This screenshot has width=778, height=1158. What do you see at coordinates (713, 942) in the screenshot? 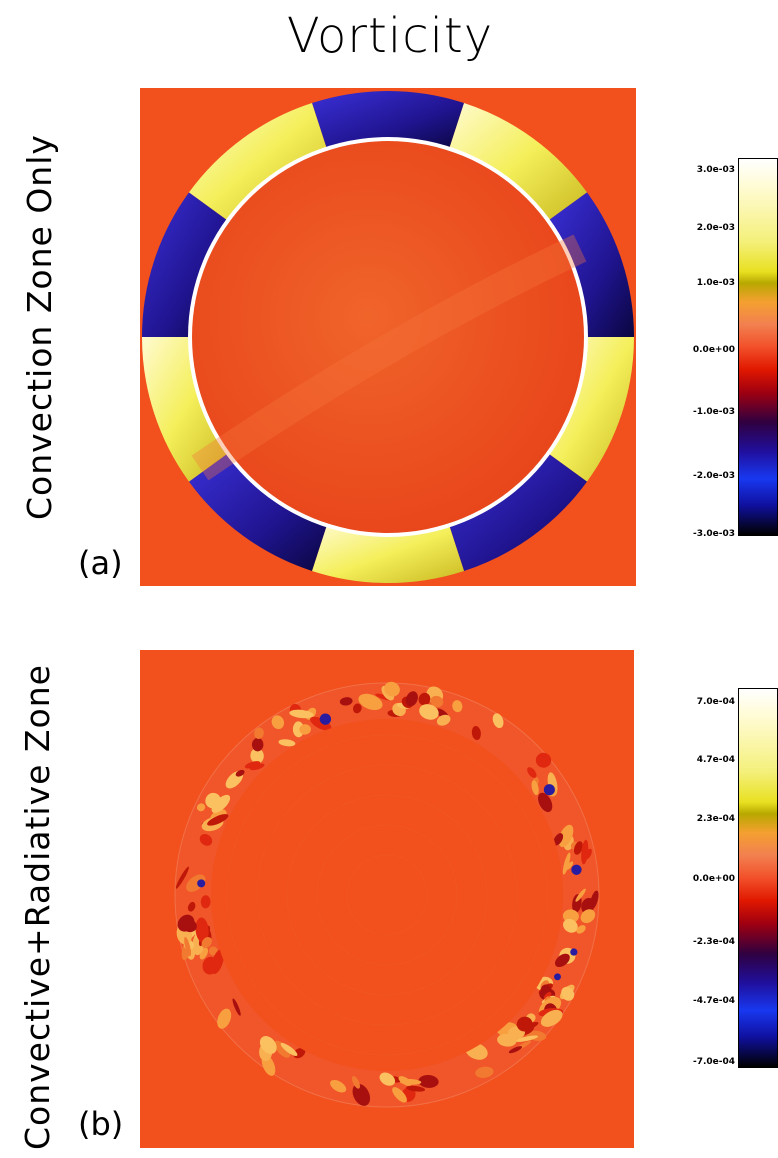
I see `tick-label: -2.3e-04` at bounding box center [713, 942].